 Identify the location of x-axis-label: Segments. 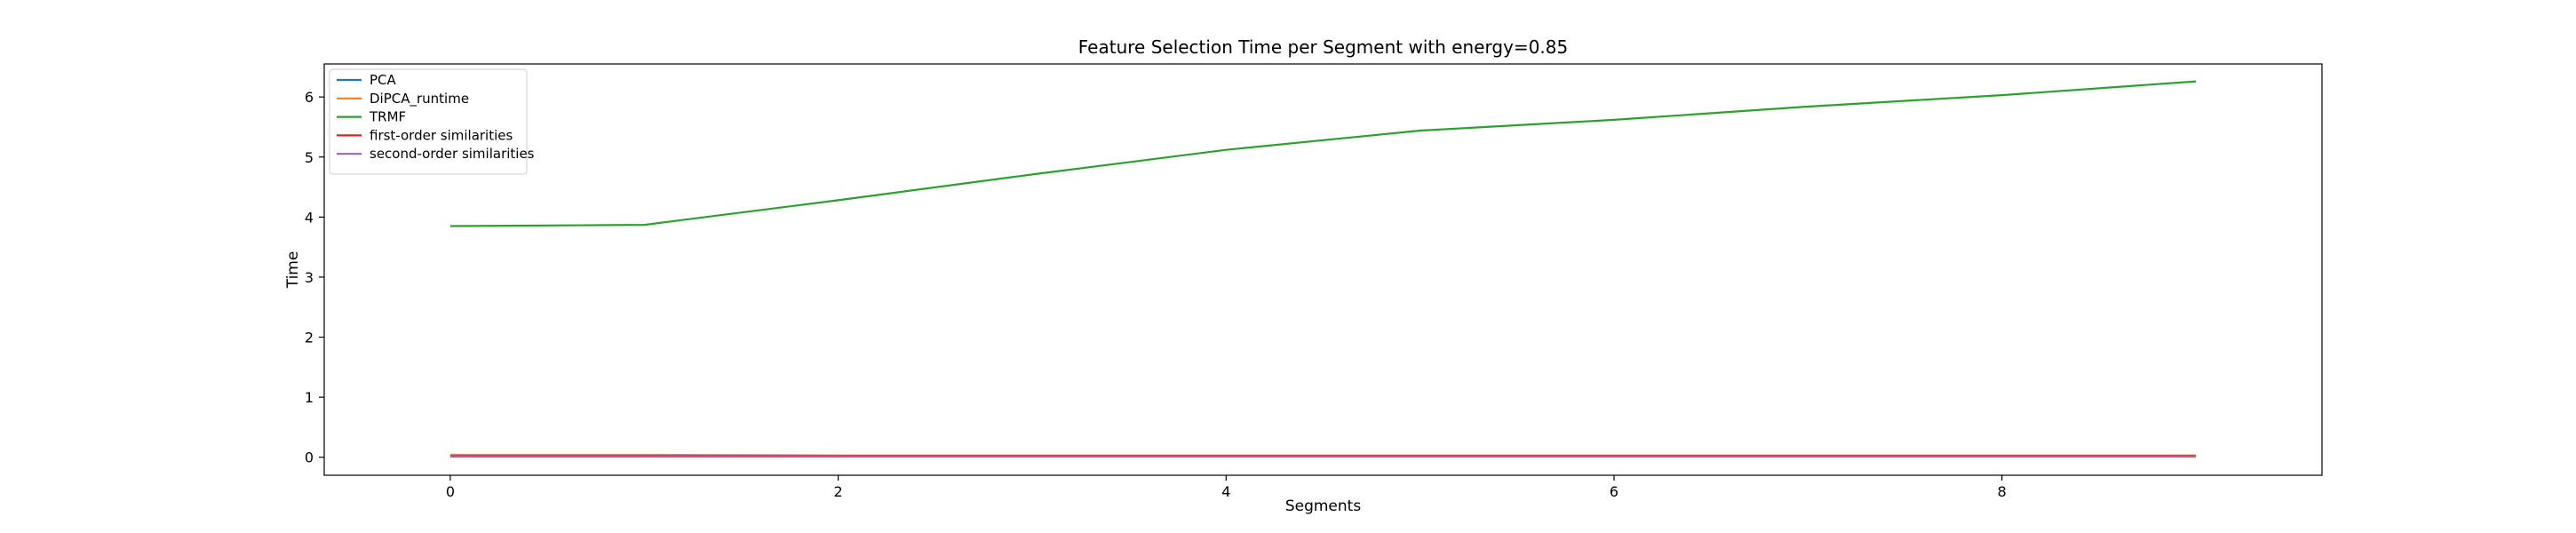
(1323, 506).